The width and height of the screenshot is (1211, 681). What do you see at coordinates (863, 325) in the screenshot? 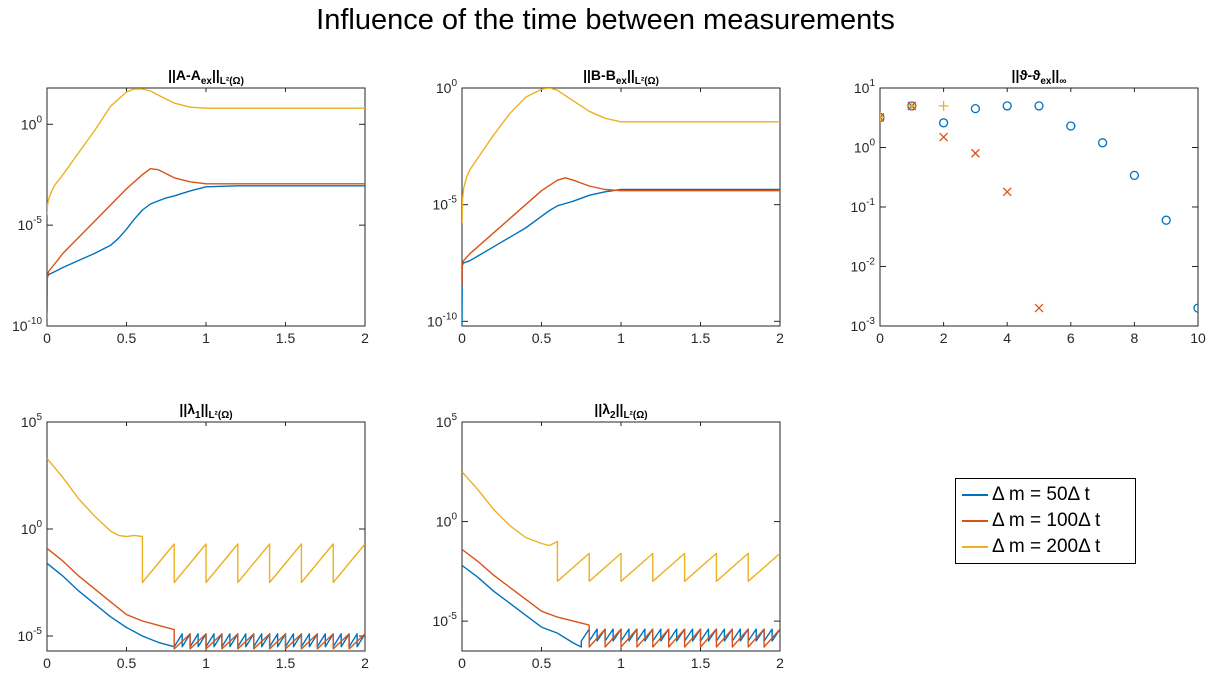
I see `y-tick-label: 10⁻³` at bounding box center [863, 325].